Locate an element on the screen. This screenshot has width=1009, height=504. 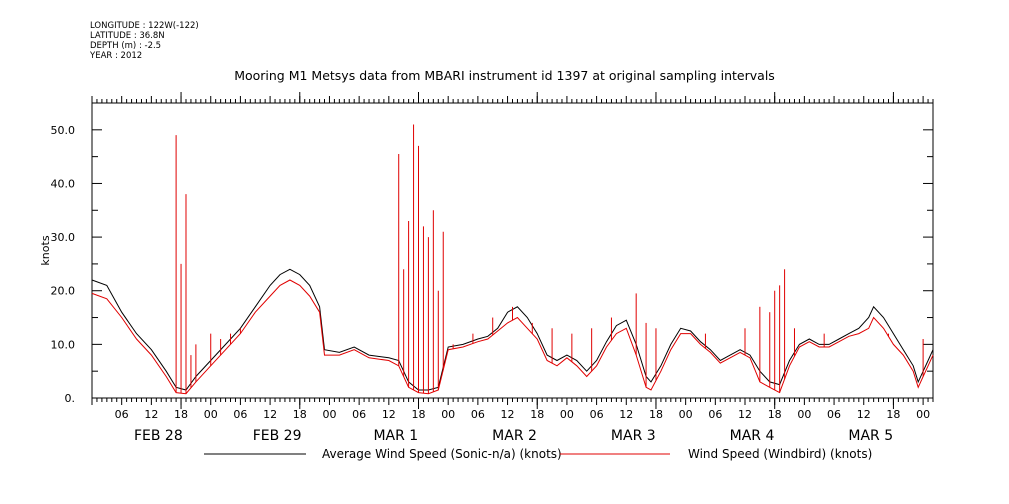
x-day-label: MAR 2 is located at coordinates (514, 436).